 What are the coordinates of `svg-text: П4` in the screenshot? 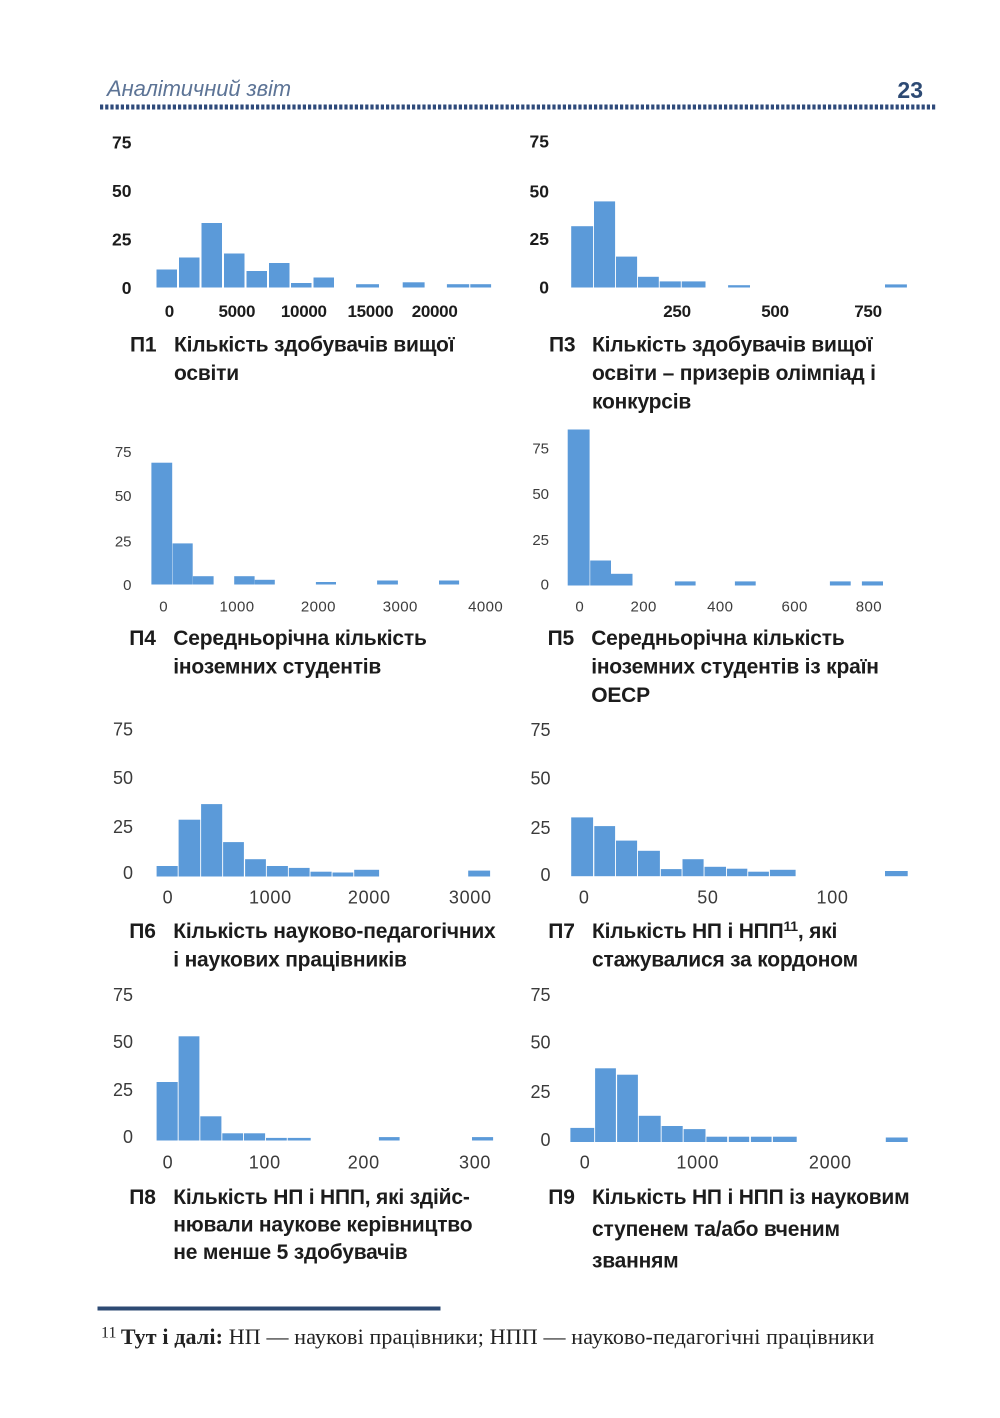 It's located at (142, 638).